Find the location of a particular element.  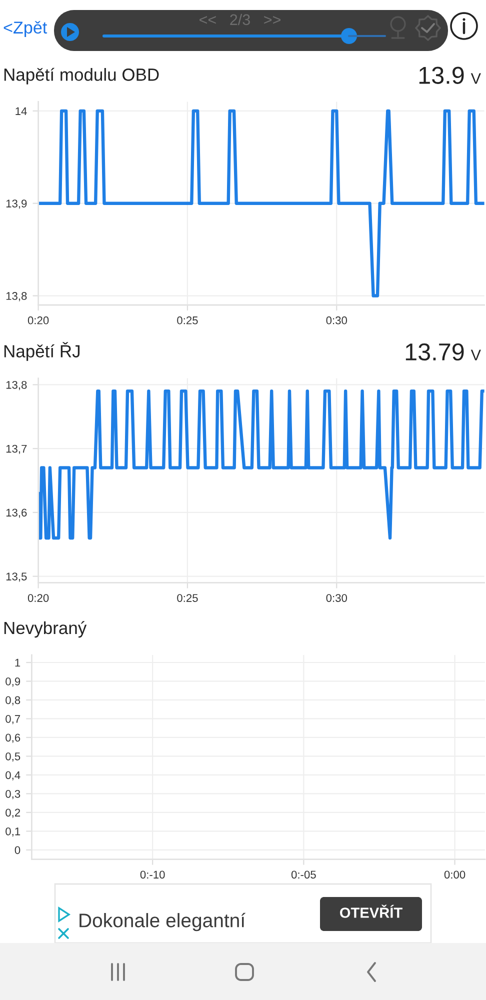

y-tick-label: 0 is located at coordinates (17, 850).